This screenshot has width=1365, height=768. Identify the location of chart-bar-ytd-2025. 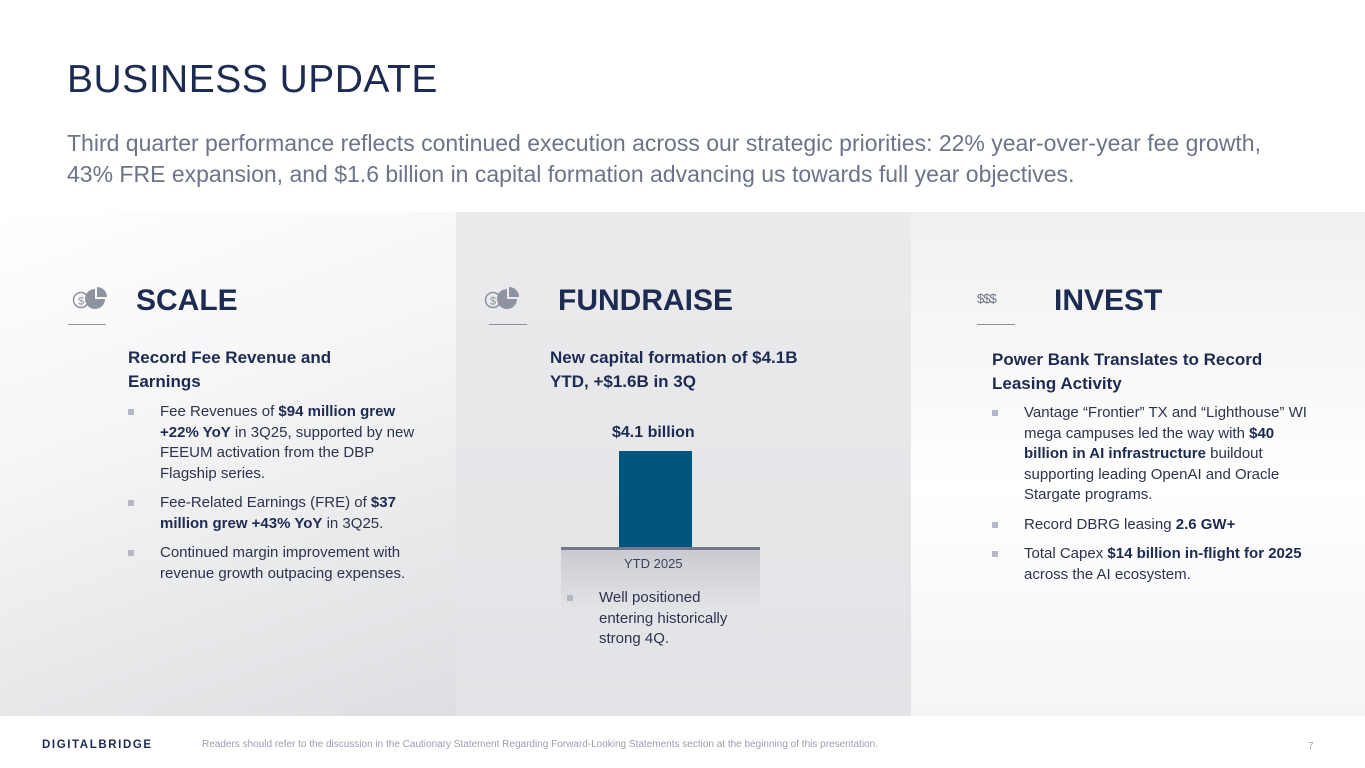
(655, 499).